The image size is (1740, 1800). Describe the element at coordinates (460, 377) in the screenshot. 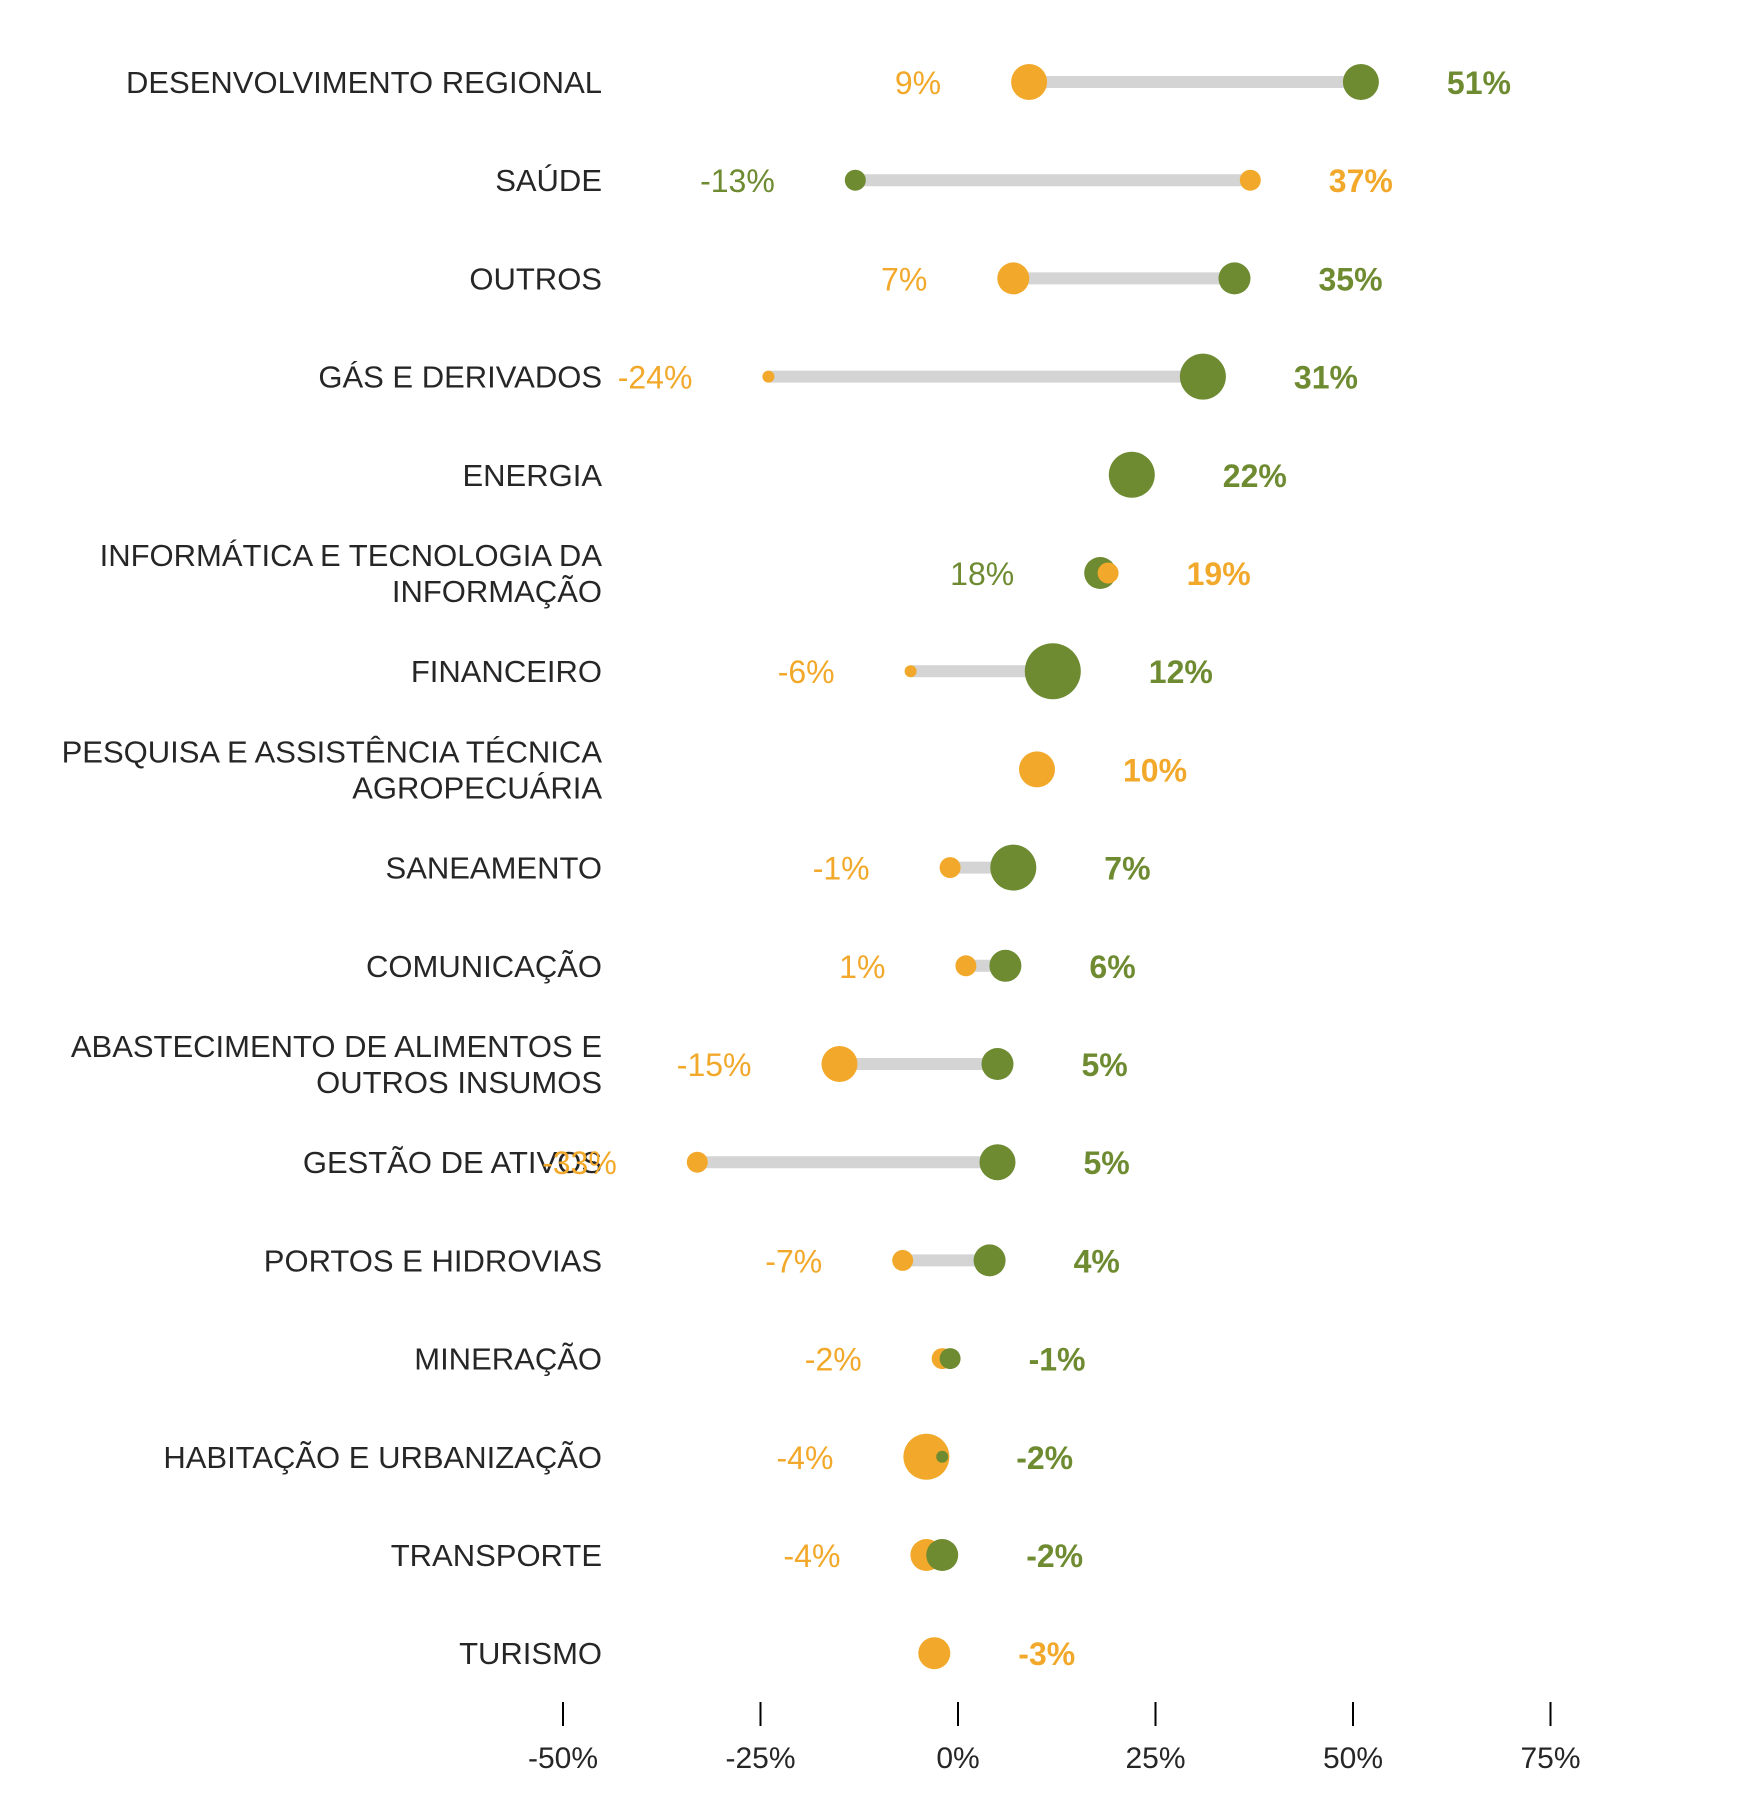

I see `category-label: GÁS E DERIVADOS` at that location.